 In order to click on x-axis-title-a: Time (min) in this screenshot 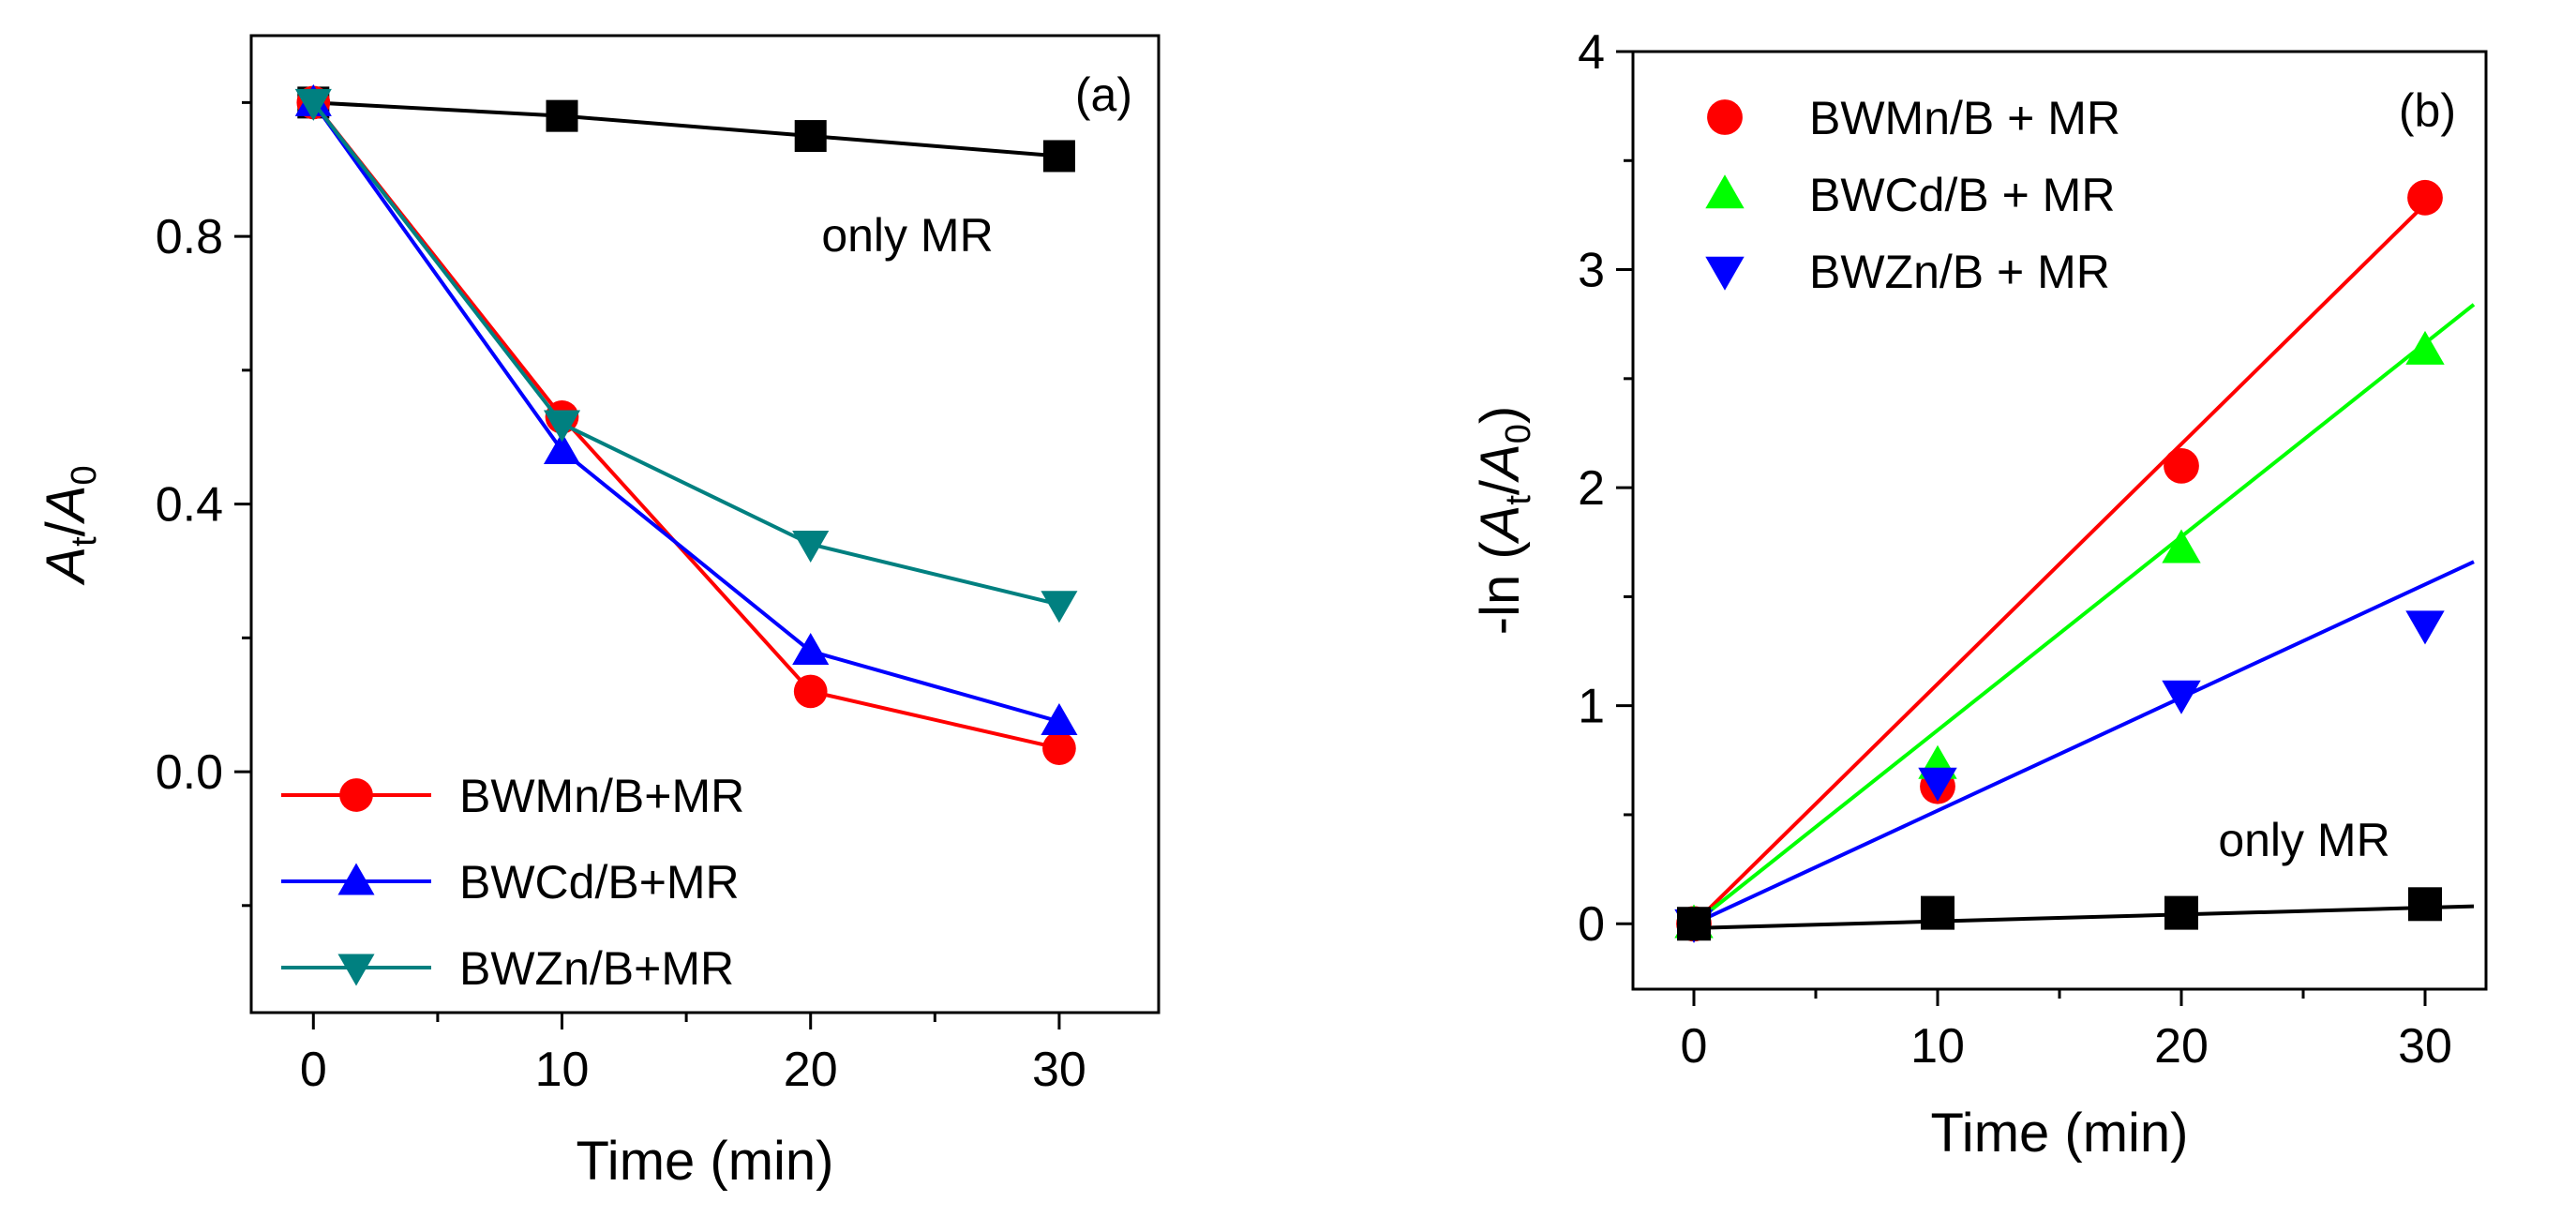, I will do `click(705, 1161)`.